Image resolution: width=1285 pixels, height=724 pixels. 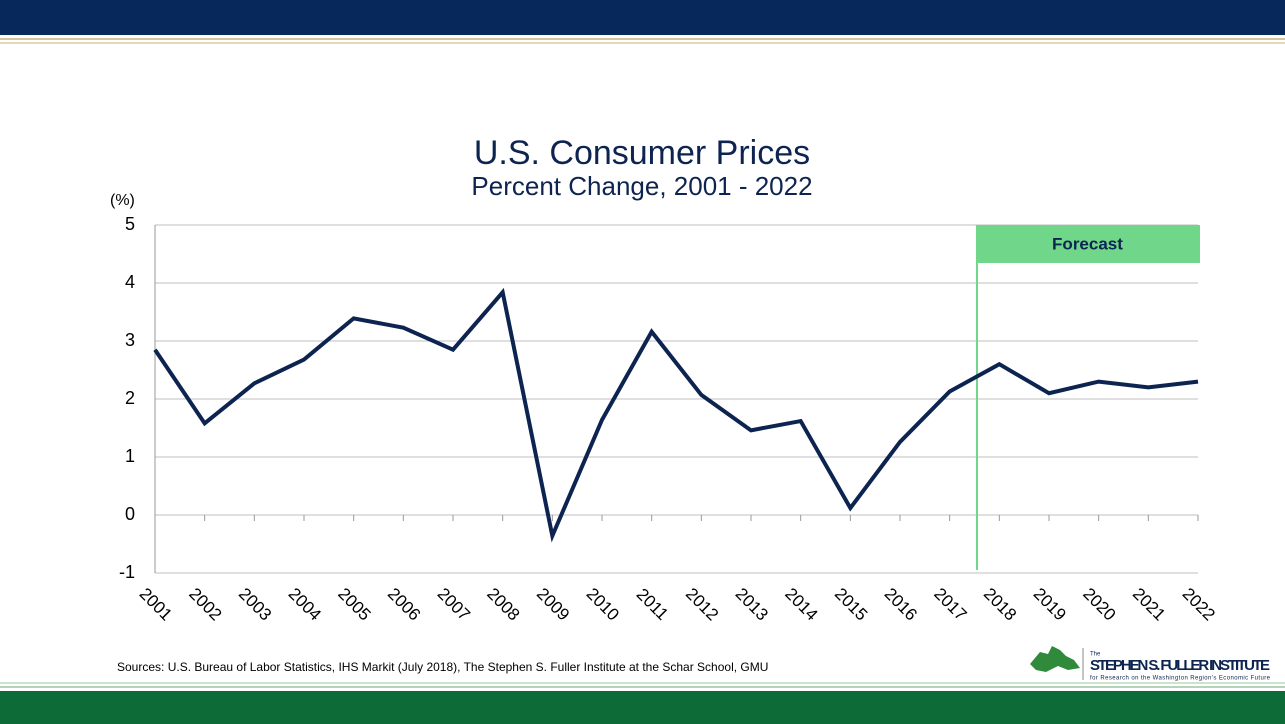 What do you see at coordinates (122, 200) in the screenshot?
I see `y-axis-label: (%)` at bounding box center [122, 200].